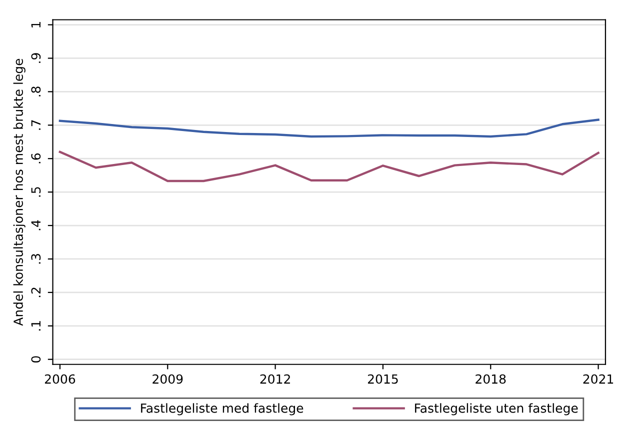 Image resolution: width=621 pixels, height=439 pixels. What do you see at coordinates (491, 379) in the screenshot?
I see `x-tick-label: 2018` at bounding box center [491, 379].